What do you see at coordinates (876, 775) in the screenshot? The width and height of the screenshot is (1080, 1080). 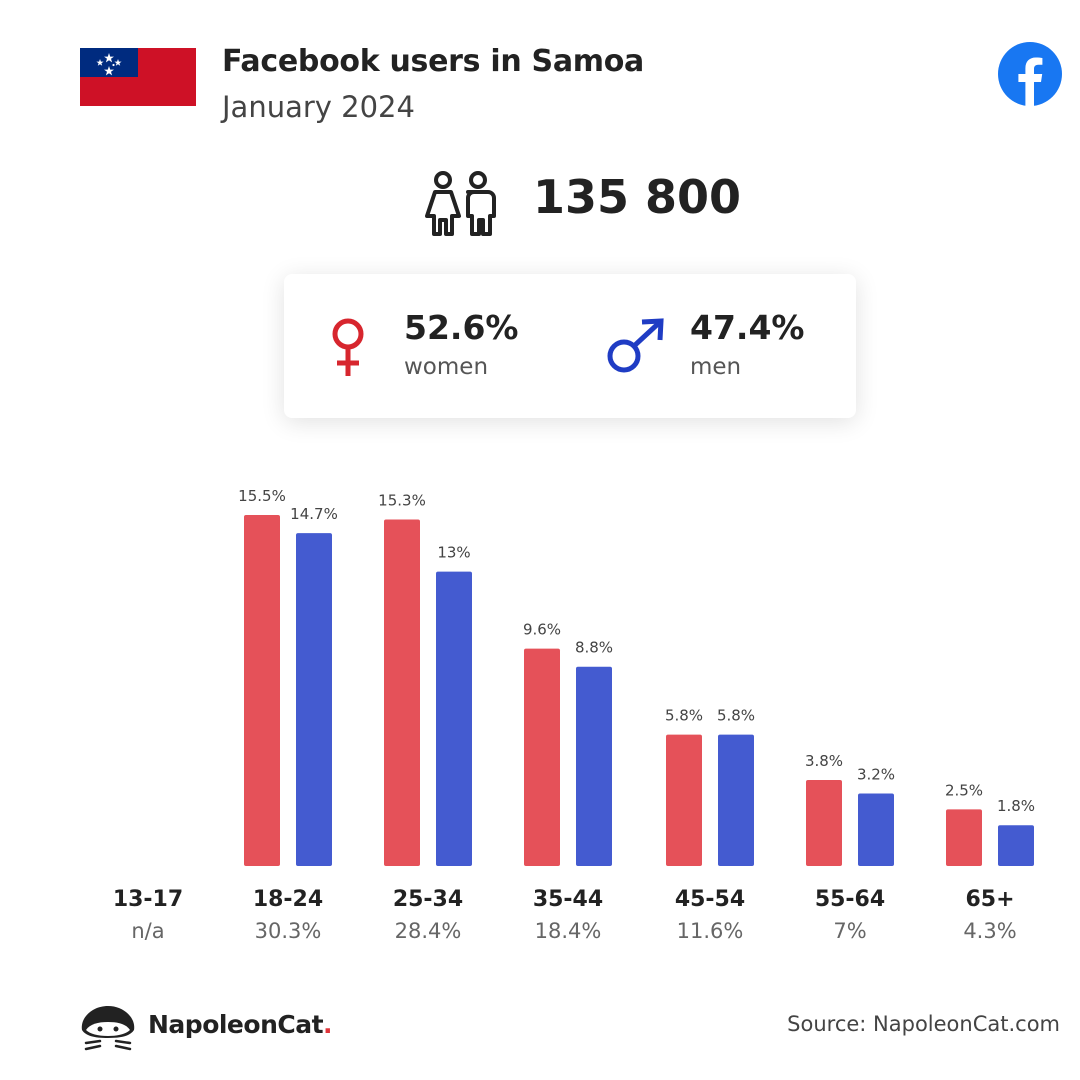 I see `bar-label-men-55-64: 3.2%` at bounding box center [876, 775].